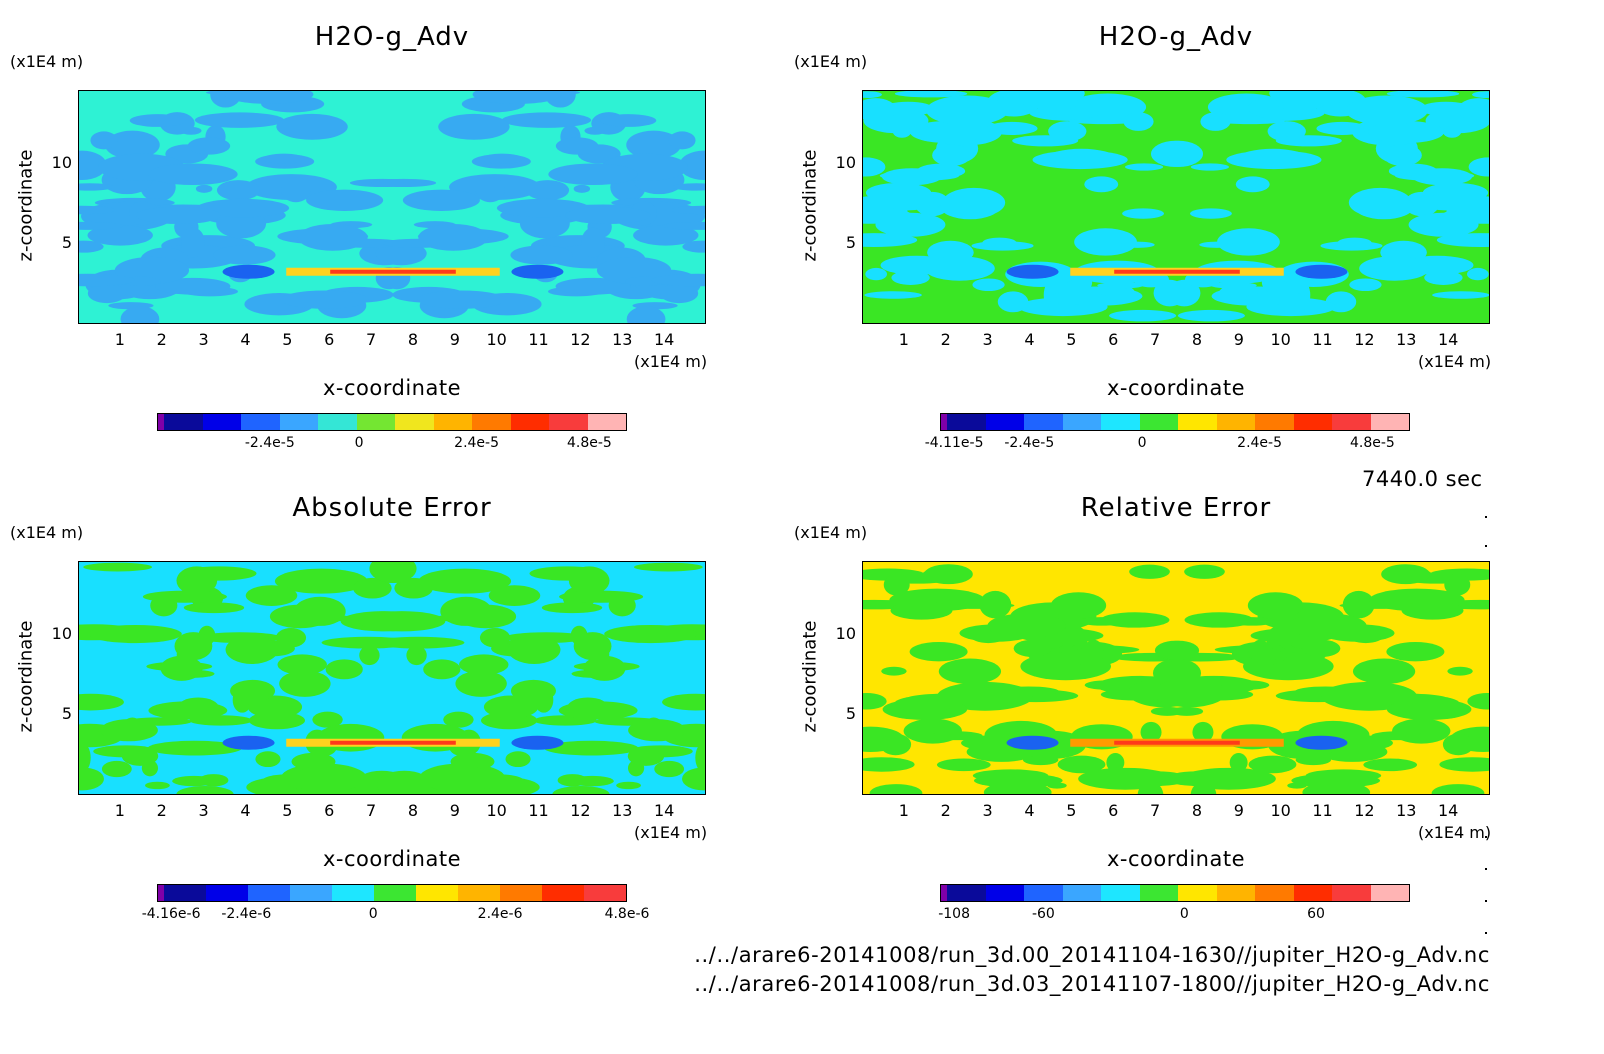  I want to click on colorbar-tick-label: 2.4e-5, so click(477, 443).